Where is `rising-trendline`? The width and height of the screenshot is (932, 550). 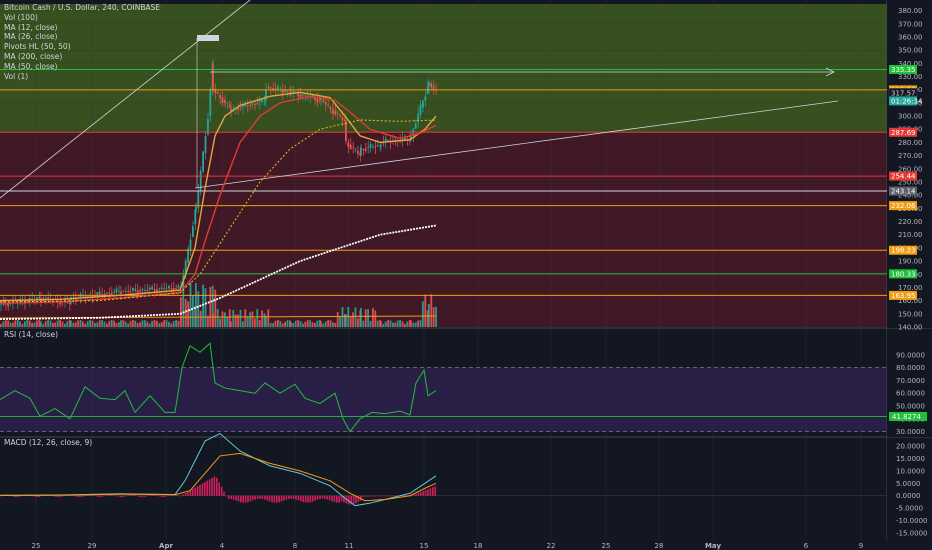
rising-trendline is located at coordinates (125, 99).